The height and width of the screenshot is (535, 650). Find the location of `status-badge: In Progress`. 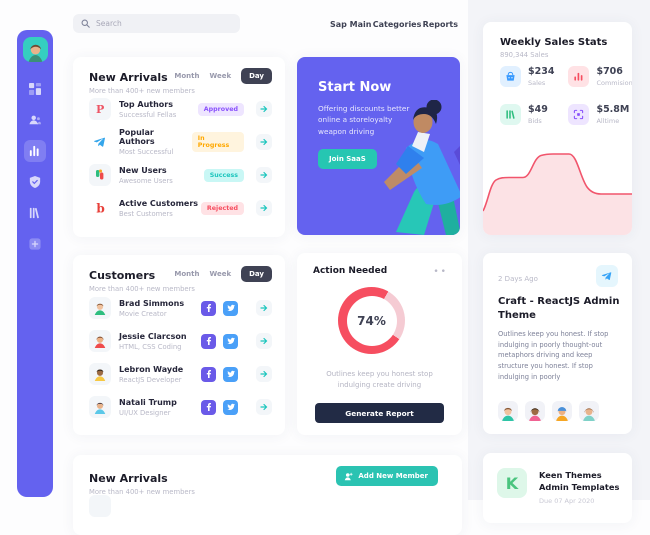

status-badge: In Progress is located at coordinates (217, 142).